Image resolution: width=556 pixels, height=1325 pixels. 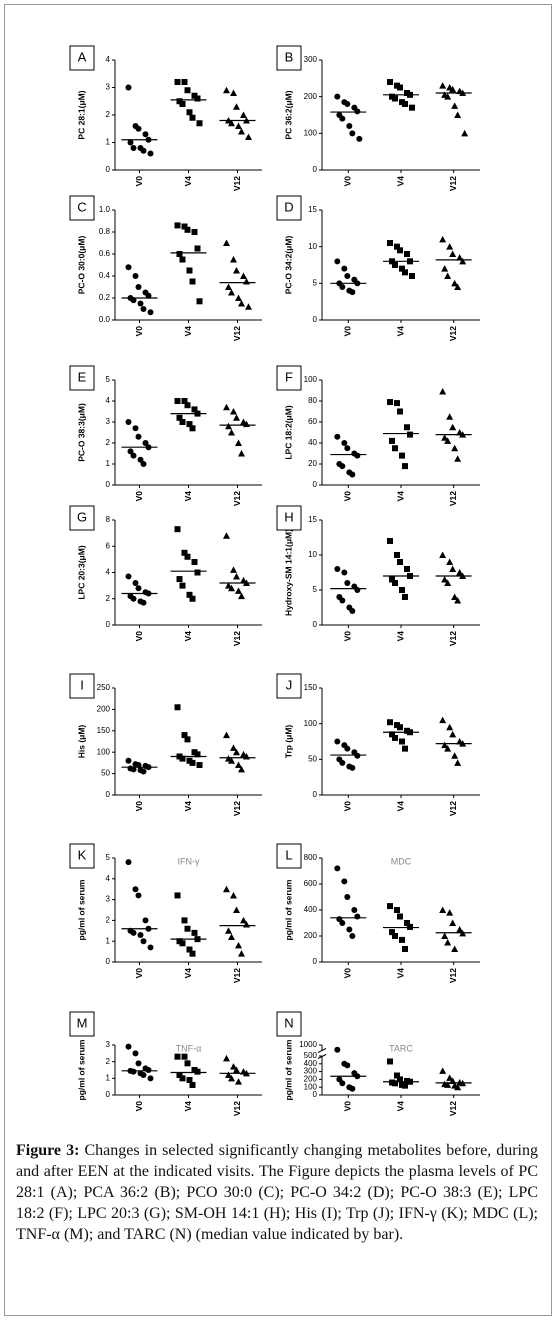 I want to click on panel-label: L, so click(x=288, y=854).